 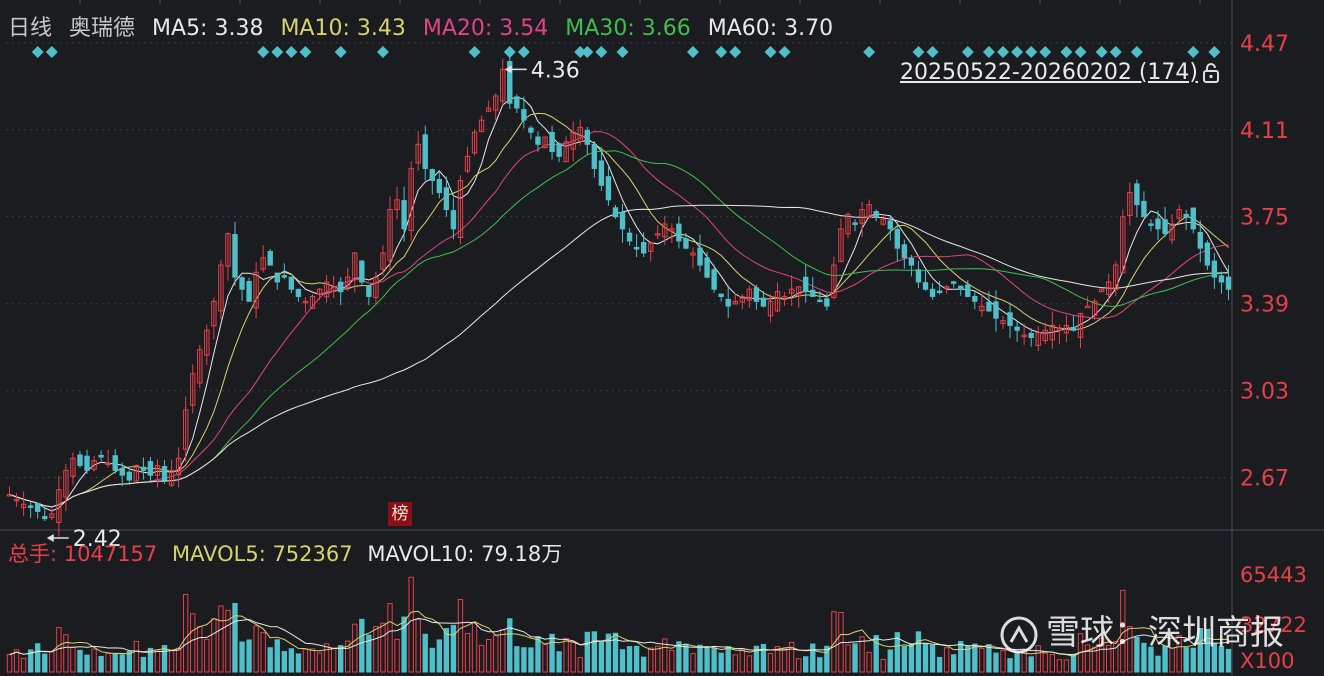 What do you see at coordinates (1211, 73) in the screenshot?
I see `lock-icon` at bounding box center [1211, 73].